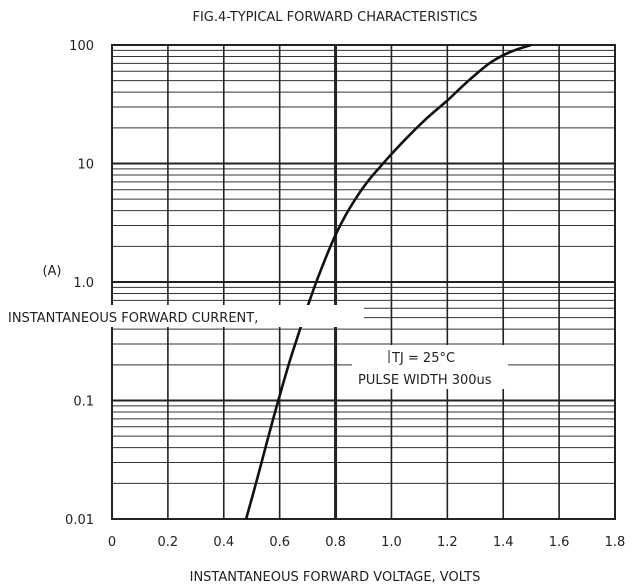  Describe the element at coordinates (83, 283) in the screenshot. I see `y-tick-label: 1.0` at that location.